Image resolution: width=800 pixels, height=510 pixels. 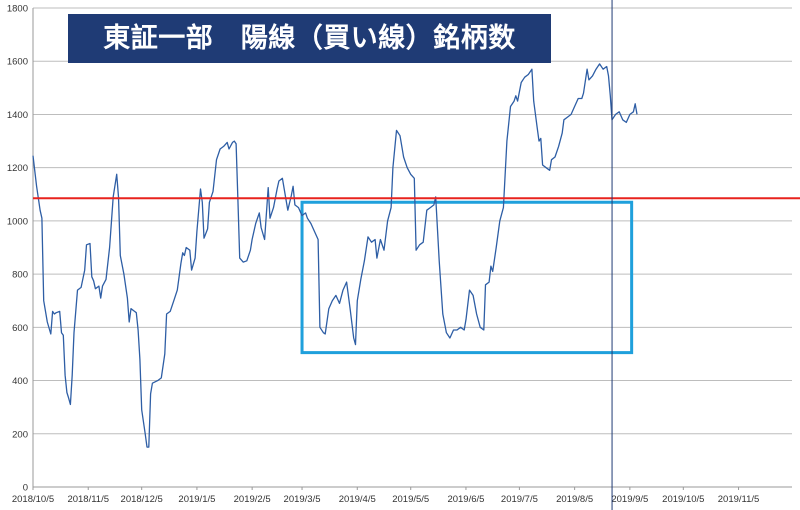 What do you see at coordinates (142, 499) in the screenshot?
I see `x-tick-label: 2018/12/5` at bounding box center [142, 499].